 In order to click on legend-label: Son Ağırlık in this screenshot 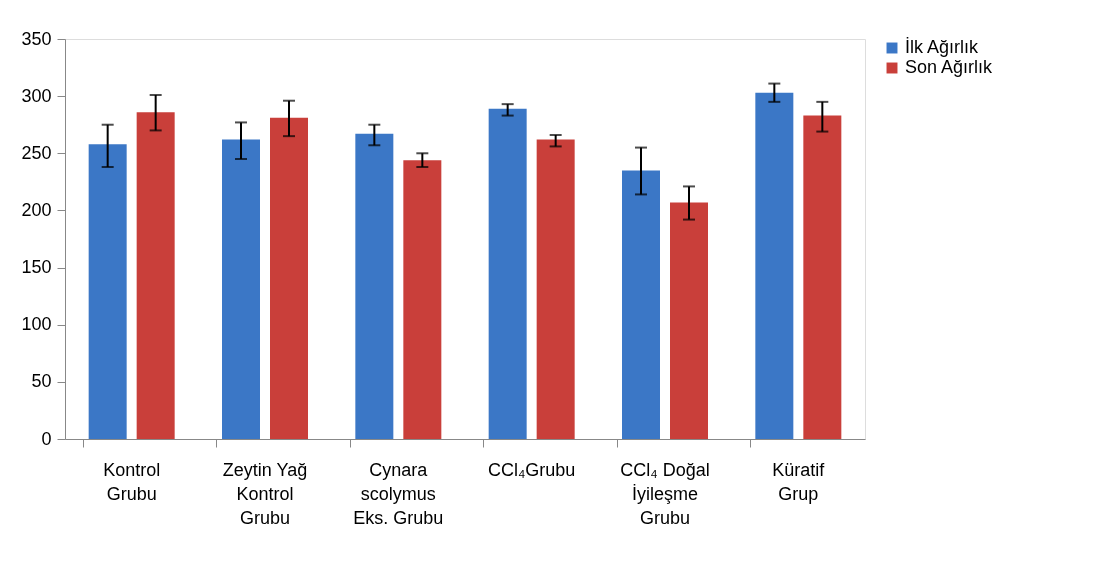, I will do `click(949, 67)`.